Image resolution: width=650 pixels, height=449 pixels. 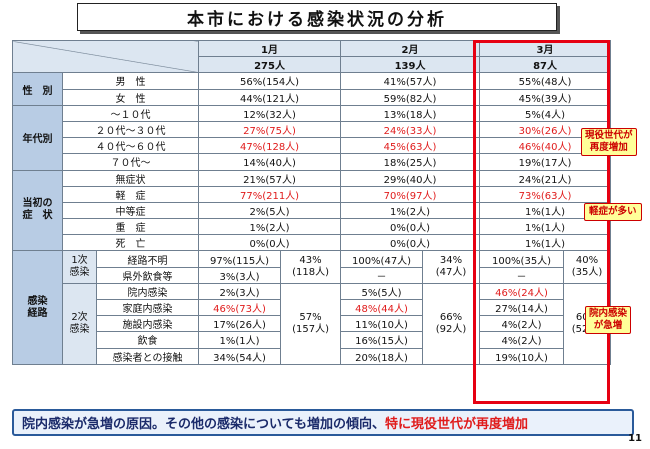 What do you see at coordinates (147, 356) in the screenshot?
I see `row-label: 感染者との接触` at bounding box center [147, 356].